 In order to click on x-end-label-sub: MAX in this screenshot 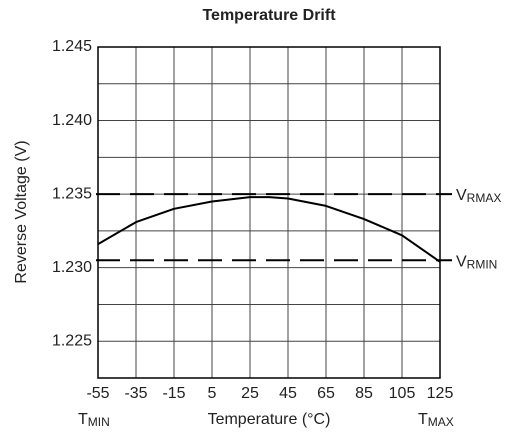, I will do `click(441, 422)`.